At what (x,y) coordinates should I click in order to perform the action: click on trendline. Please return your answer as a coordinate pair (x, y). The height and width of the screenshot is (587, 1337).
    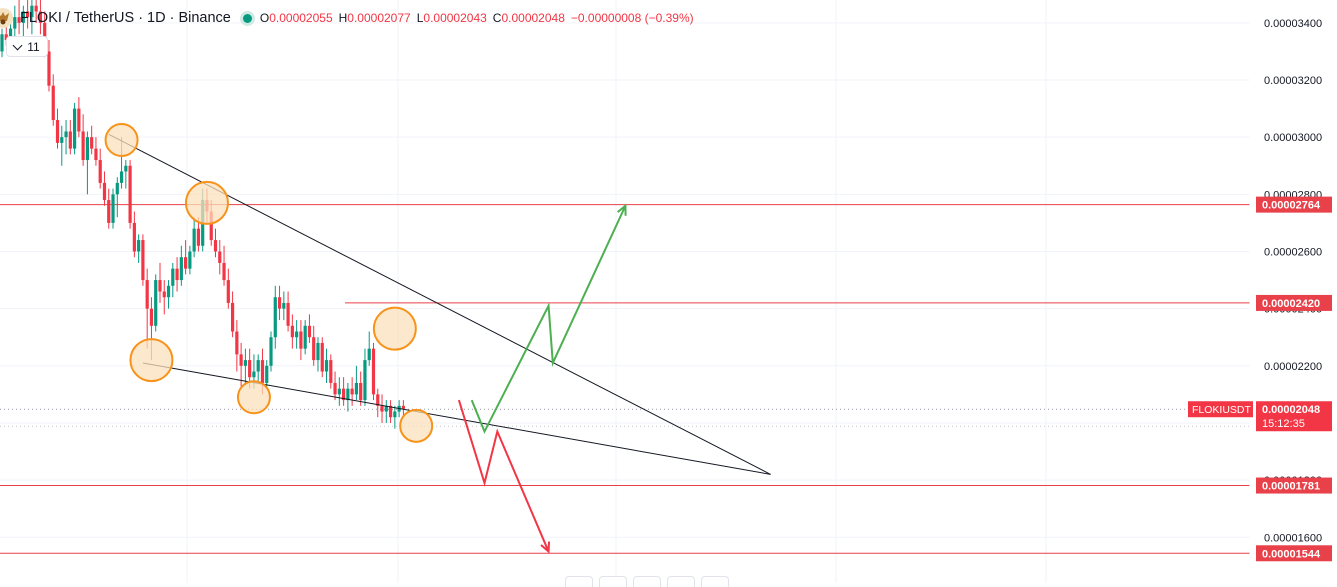
    Looking at the image, I should click on (456, 418).